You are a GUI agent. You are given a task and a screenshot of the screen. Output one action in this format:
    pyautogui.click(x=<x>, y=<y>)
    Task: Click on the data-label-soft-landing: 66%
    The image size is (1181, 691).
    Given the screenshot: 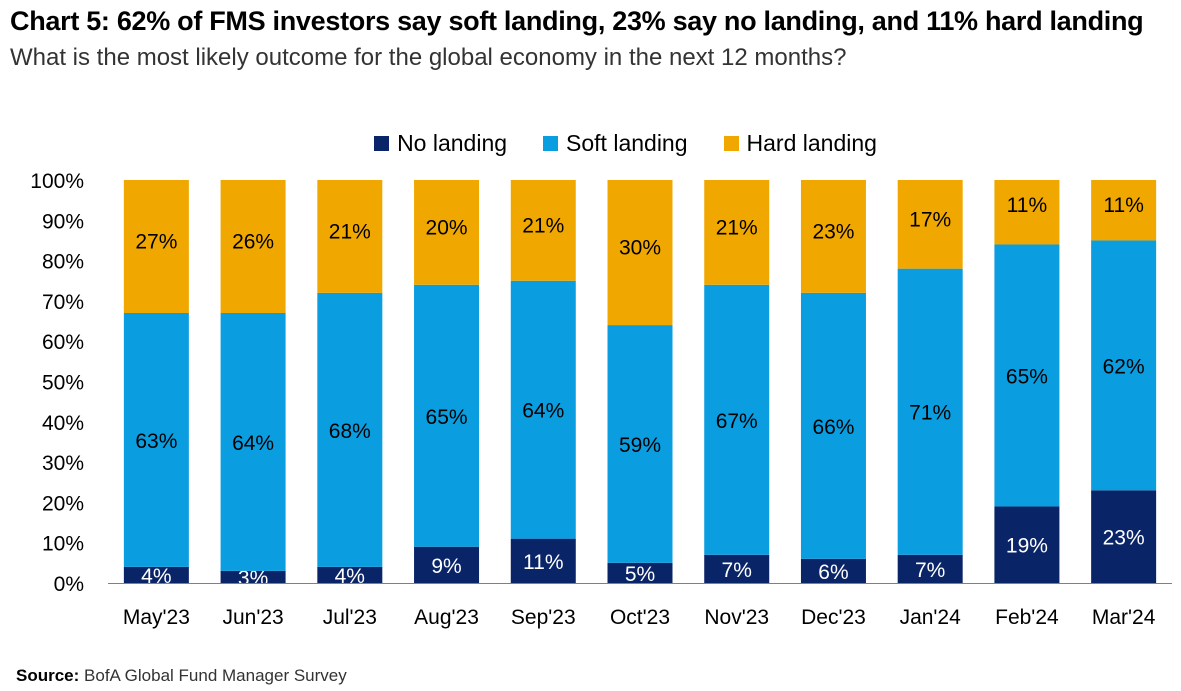 What is the action you would take?
    pyautogui.click(x=833, y=427)
    